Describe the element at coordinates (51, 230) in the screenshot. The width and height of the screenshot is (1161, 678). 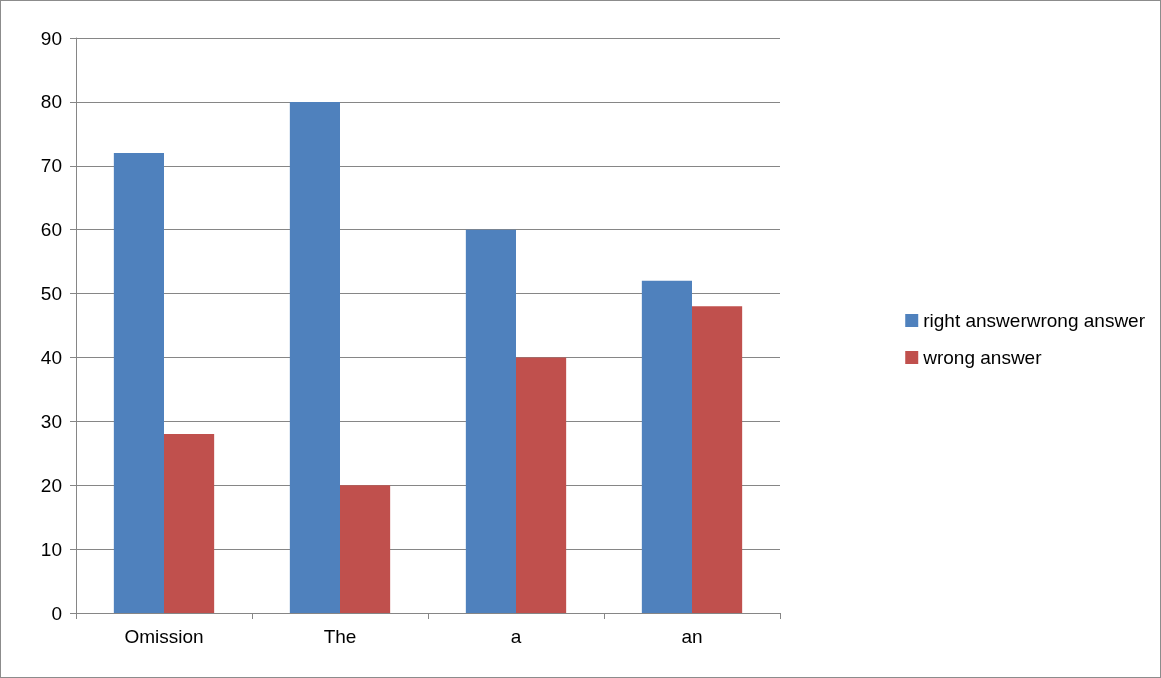
I see `y-tick-label: 60` at that location.